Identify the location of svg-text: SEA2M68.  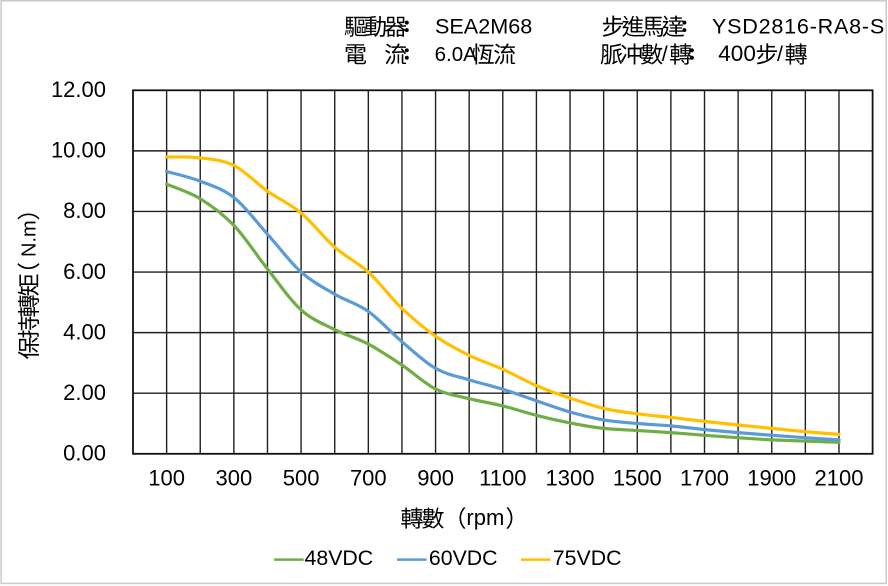
(483, 26).